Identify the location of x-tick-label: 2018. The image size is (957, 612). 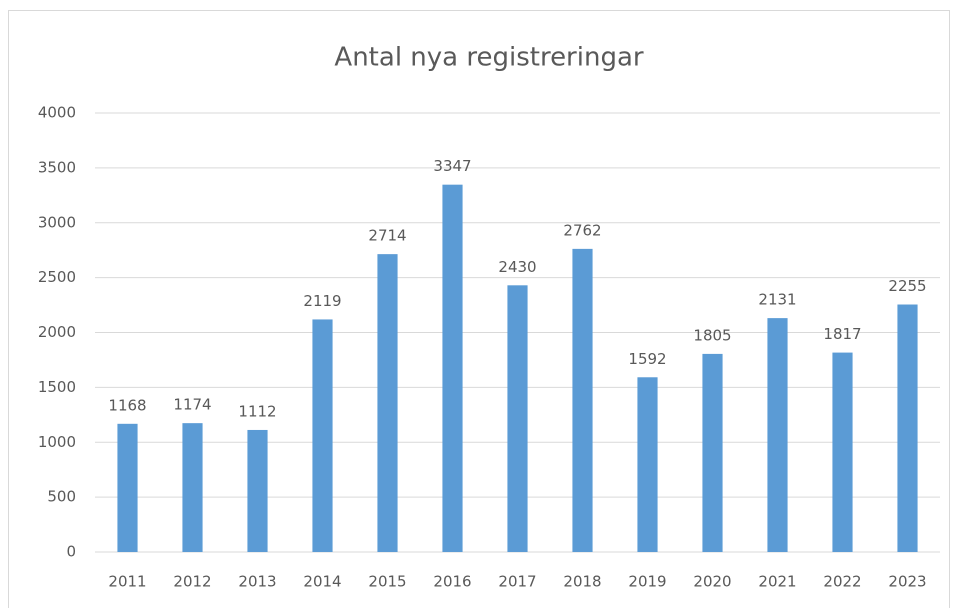
(582, 582).